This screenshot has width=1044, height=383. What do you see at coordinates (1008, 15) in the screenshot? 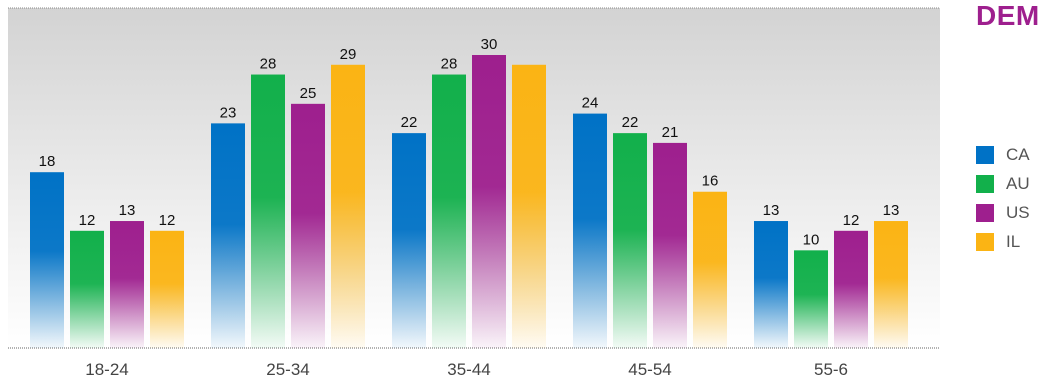
I see `chart-title: DEM` at bounding box center [1008, 15].